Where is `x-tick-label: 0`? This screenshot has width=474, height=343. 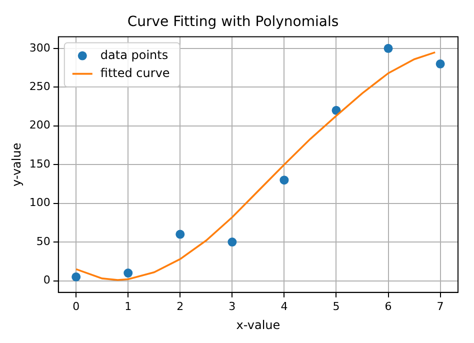
x-tick-label: 0 is located at coordinates (76, 306).